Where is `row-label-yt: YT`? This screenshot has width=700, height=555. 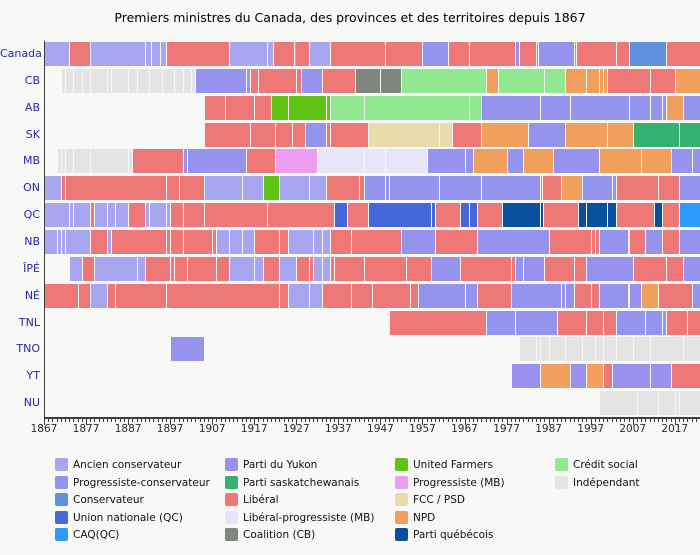
row-label-yt: YT is located at coordinates (33, 376).